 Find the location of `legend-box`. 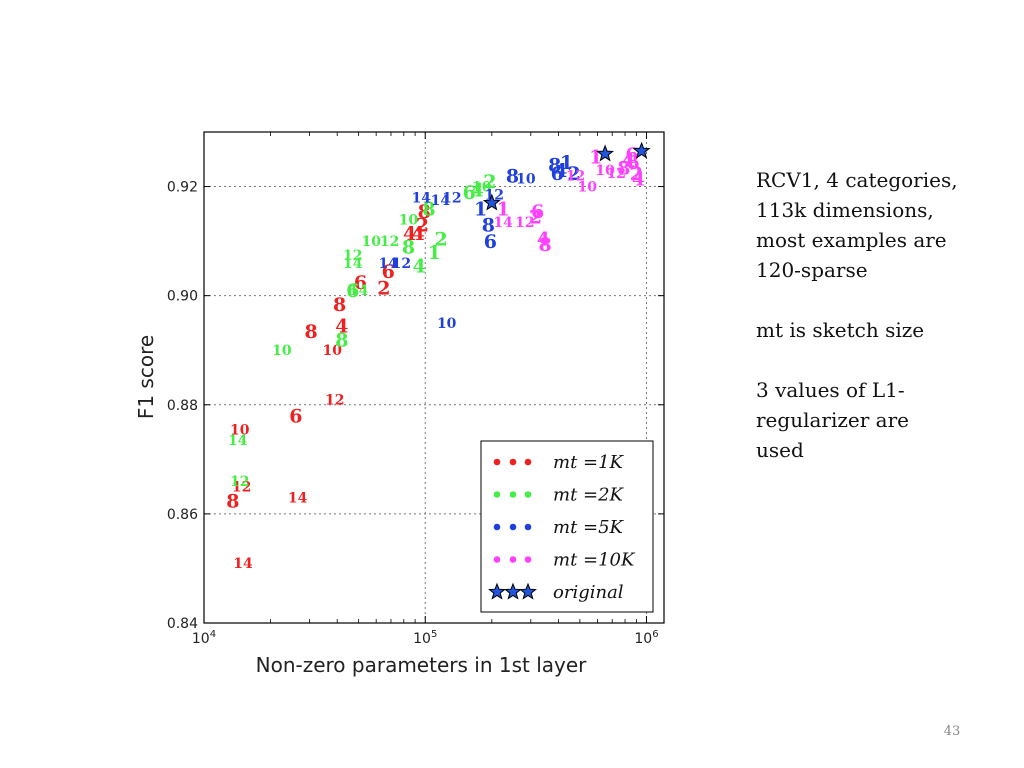

legend-box is located at coordinates (567, 526).